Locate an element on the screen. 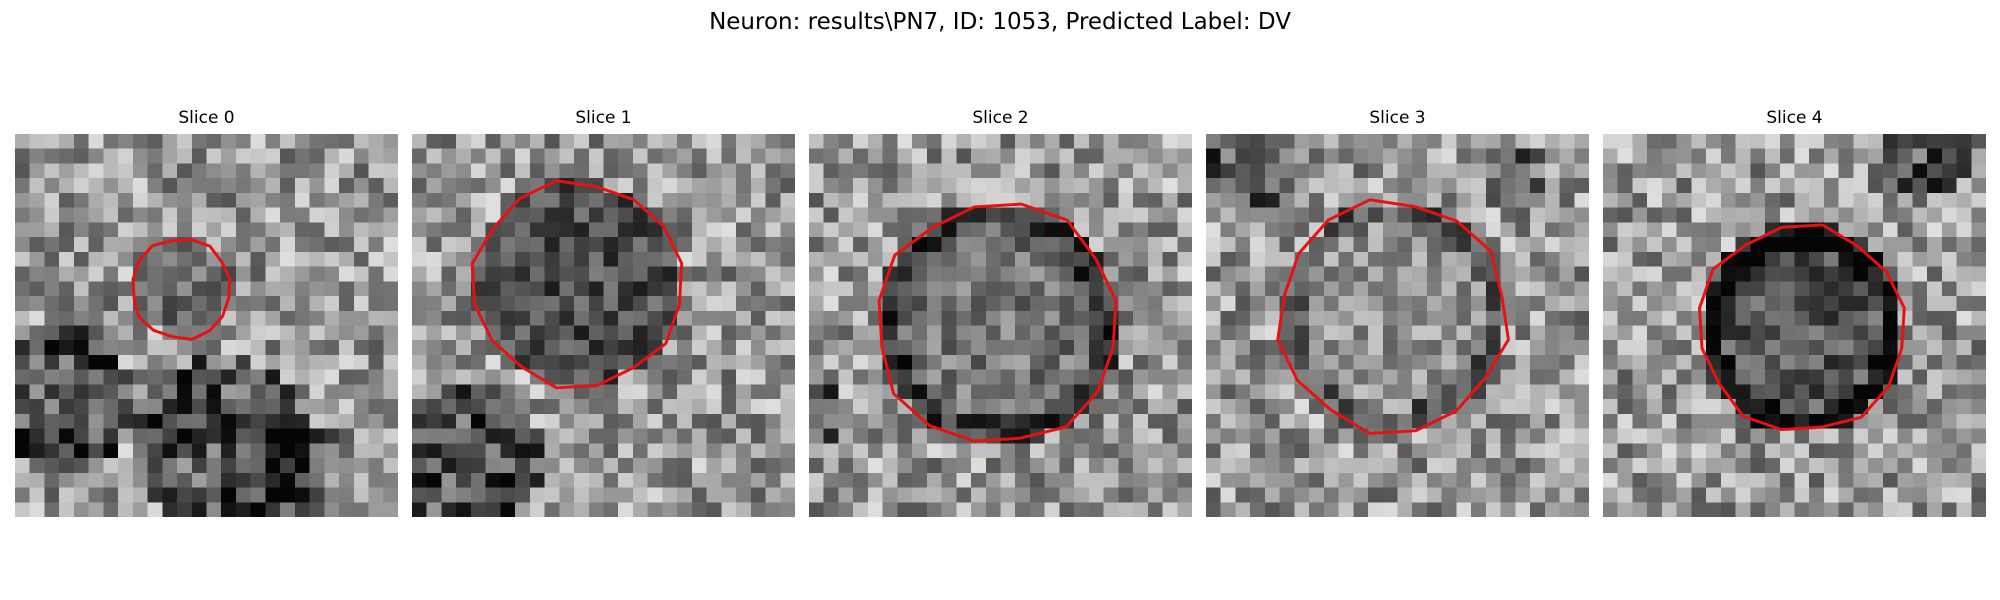 The height and width of the screenshot is (600, 2000). slice-4-pixel-grid is located at coordinates (1794, 325).